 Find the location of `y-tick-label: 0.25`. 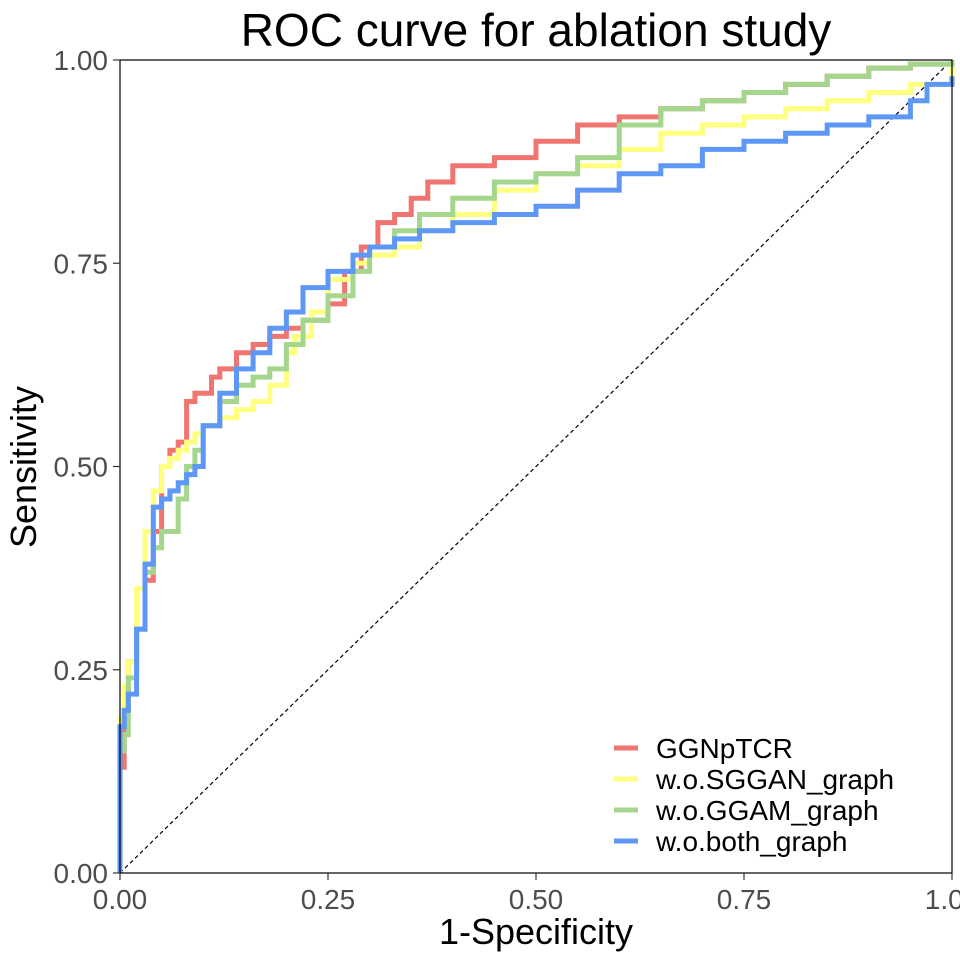

y-tick-label: 0.25 is located at coordinates (81, 670).